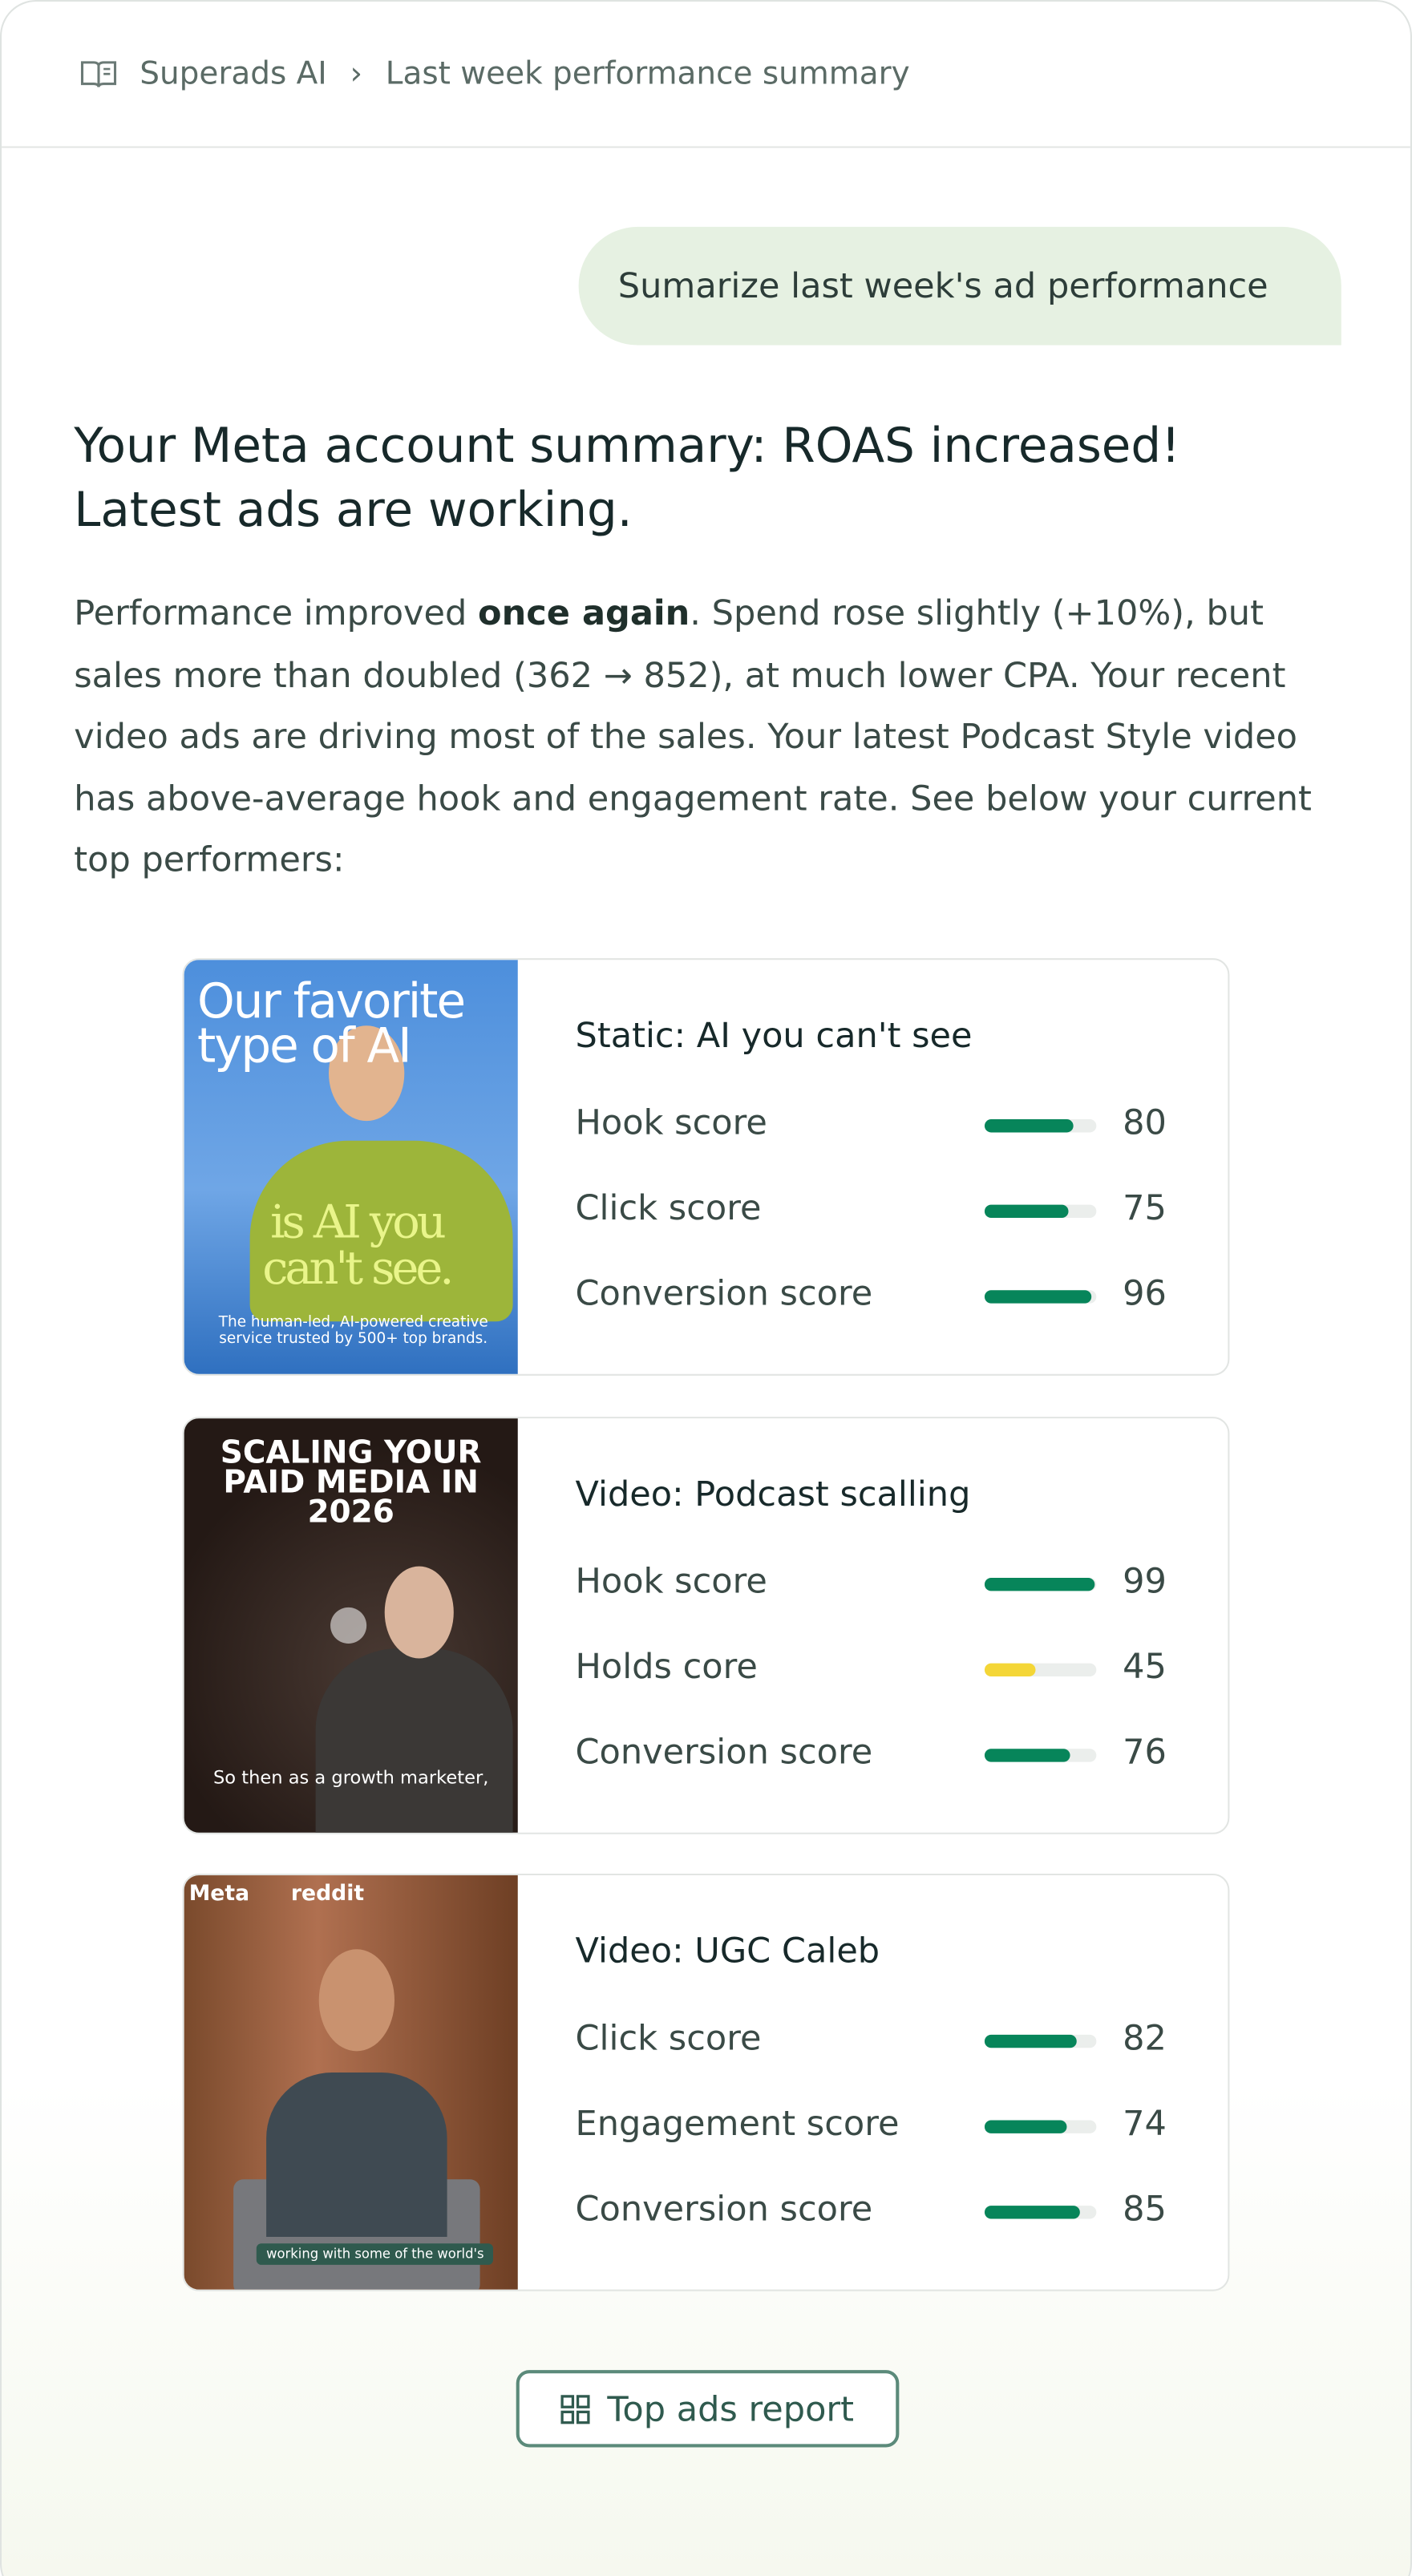 The height and width of the screenshot is (2576, 1412). I want to click on grid-icon, so click(576, 2409).